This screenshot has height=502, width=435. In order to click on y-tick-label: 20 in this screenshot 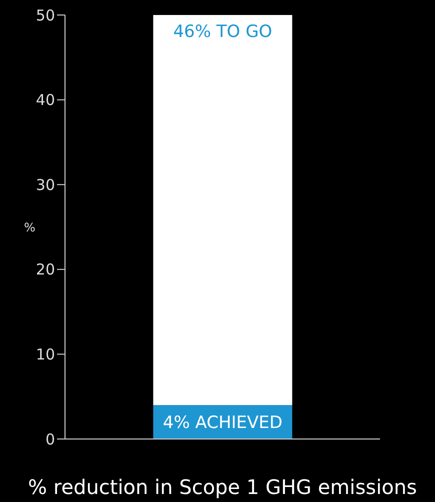, I will do `click(45, 269)`.